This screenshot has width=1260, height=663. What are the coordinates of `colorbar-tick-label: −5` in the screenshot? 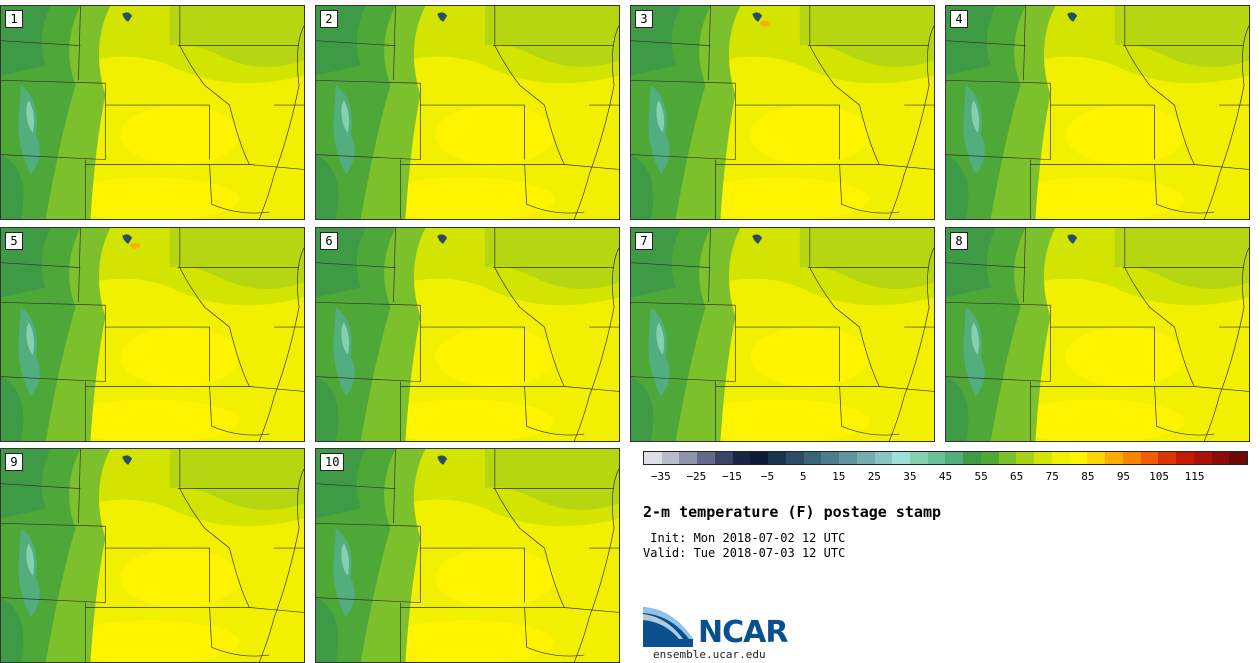 It's located at (767, 476).